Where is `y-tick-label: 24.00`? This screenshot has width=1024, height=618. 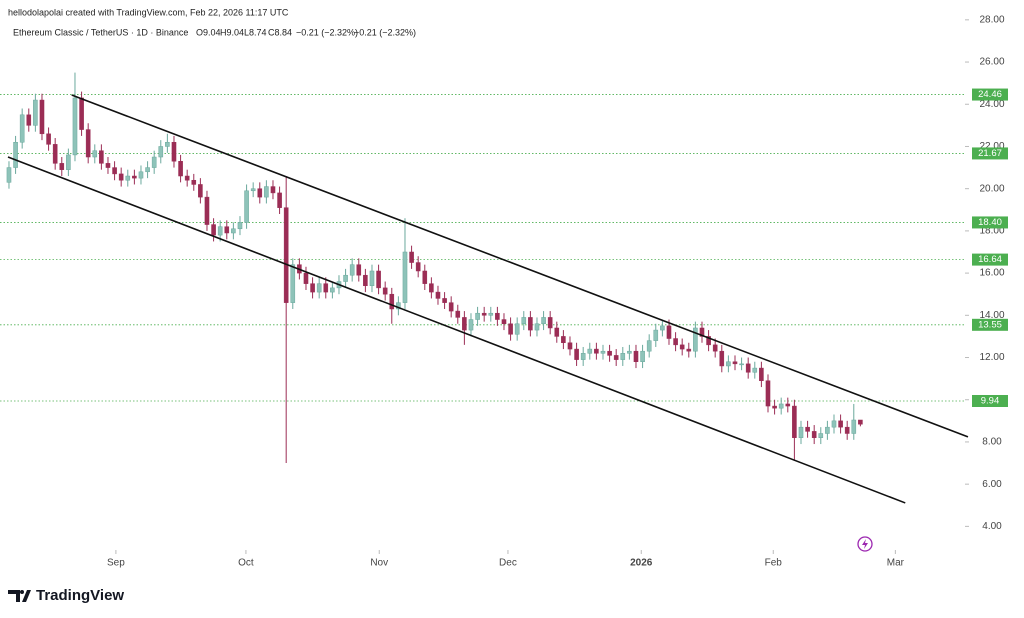 y-tick-label: 24.00 is located at coordinates (991, 104).